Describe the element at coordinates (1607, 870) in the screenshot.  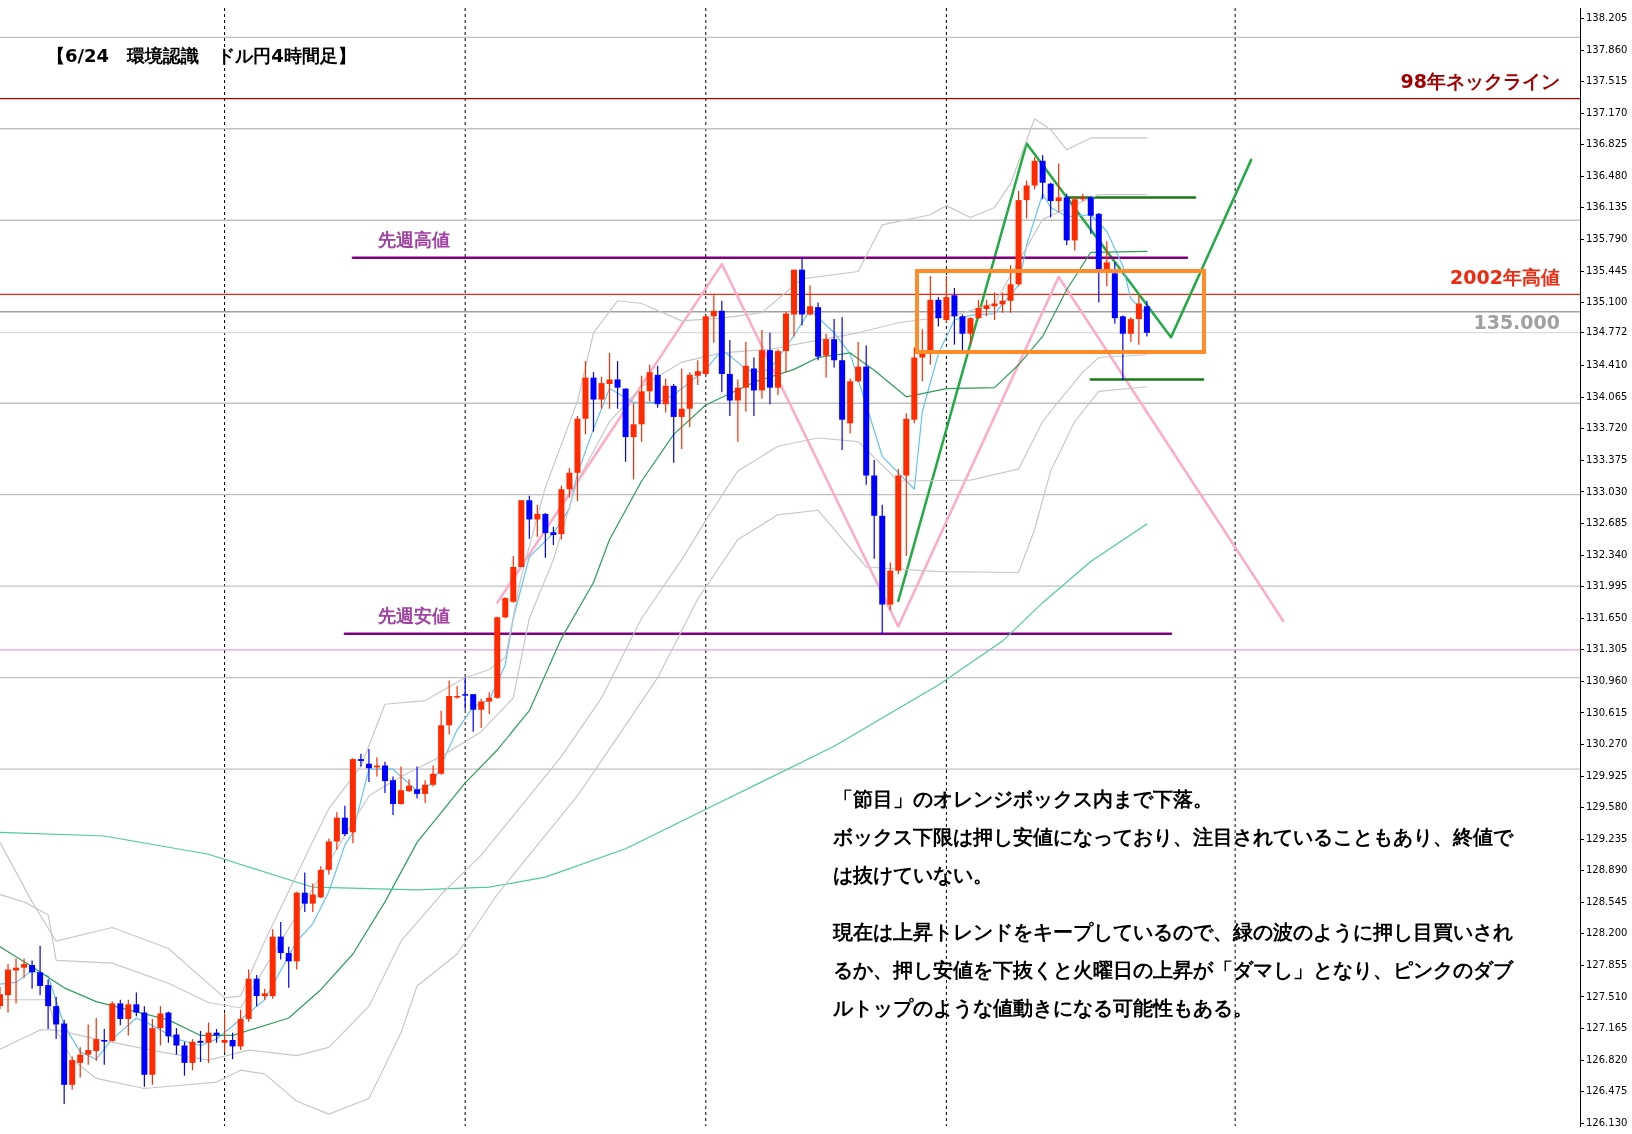
I see `y-tick-label: 128.890` at that location.